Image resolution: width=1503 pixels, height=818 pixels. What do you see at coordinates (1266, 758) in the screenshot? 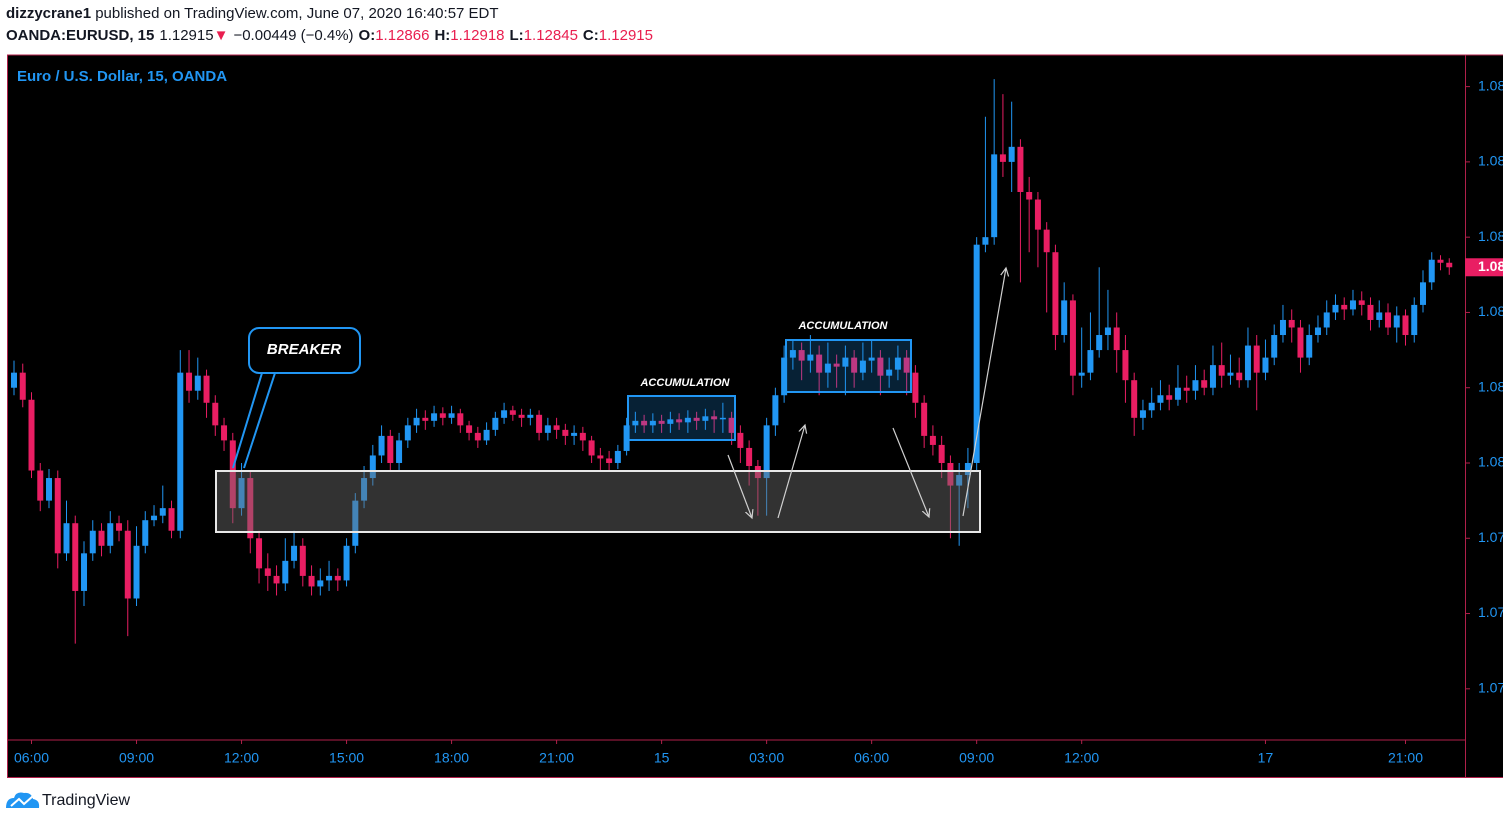
I see `x-tick-label: 17` at bounding box center [1266, 758].